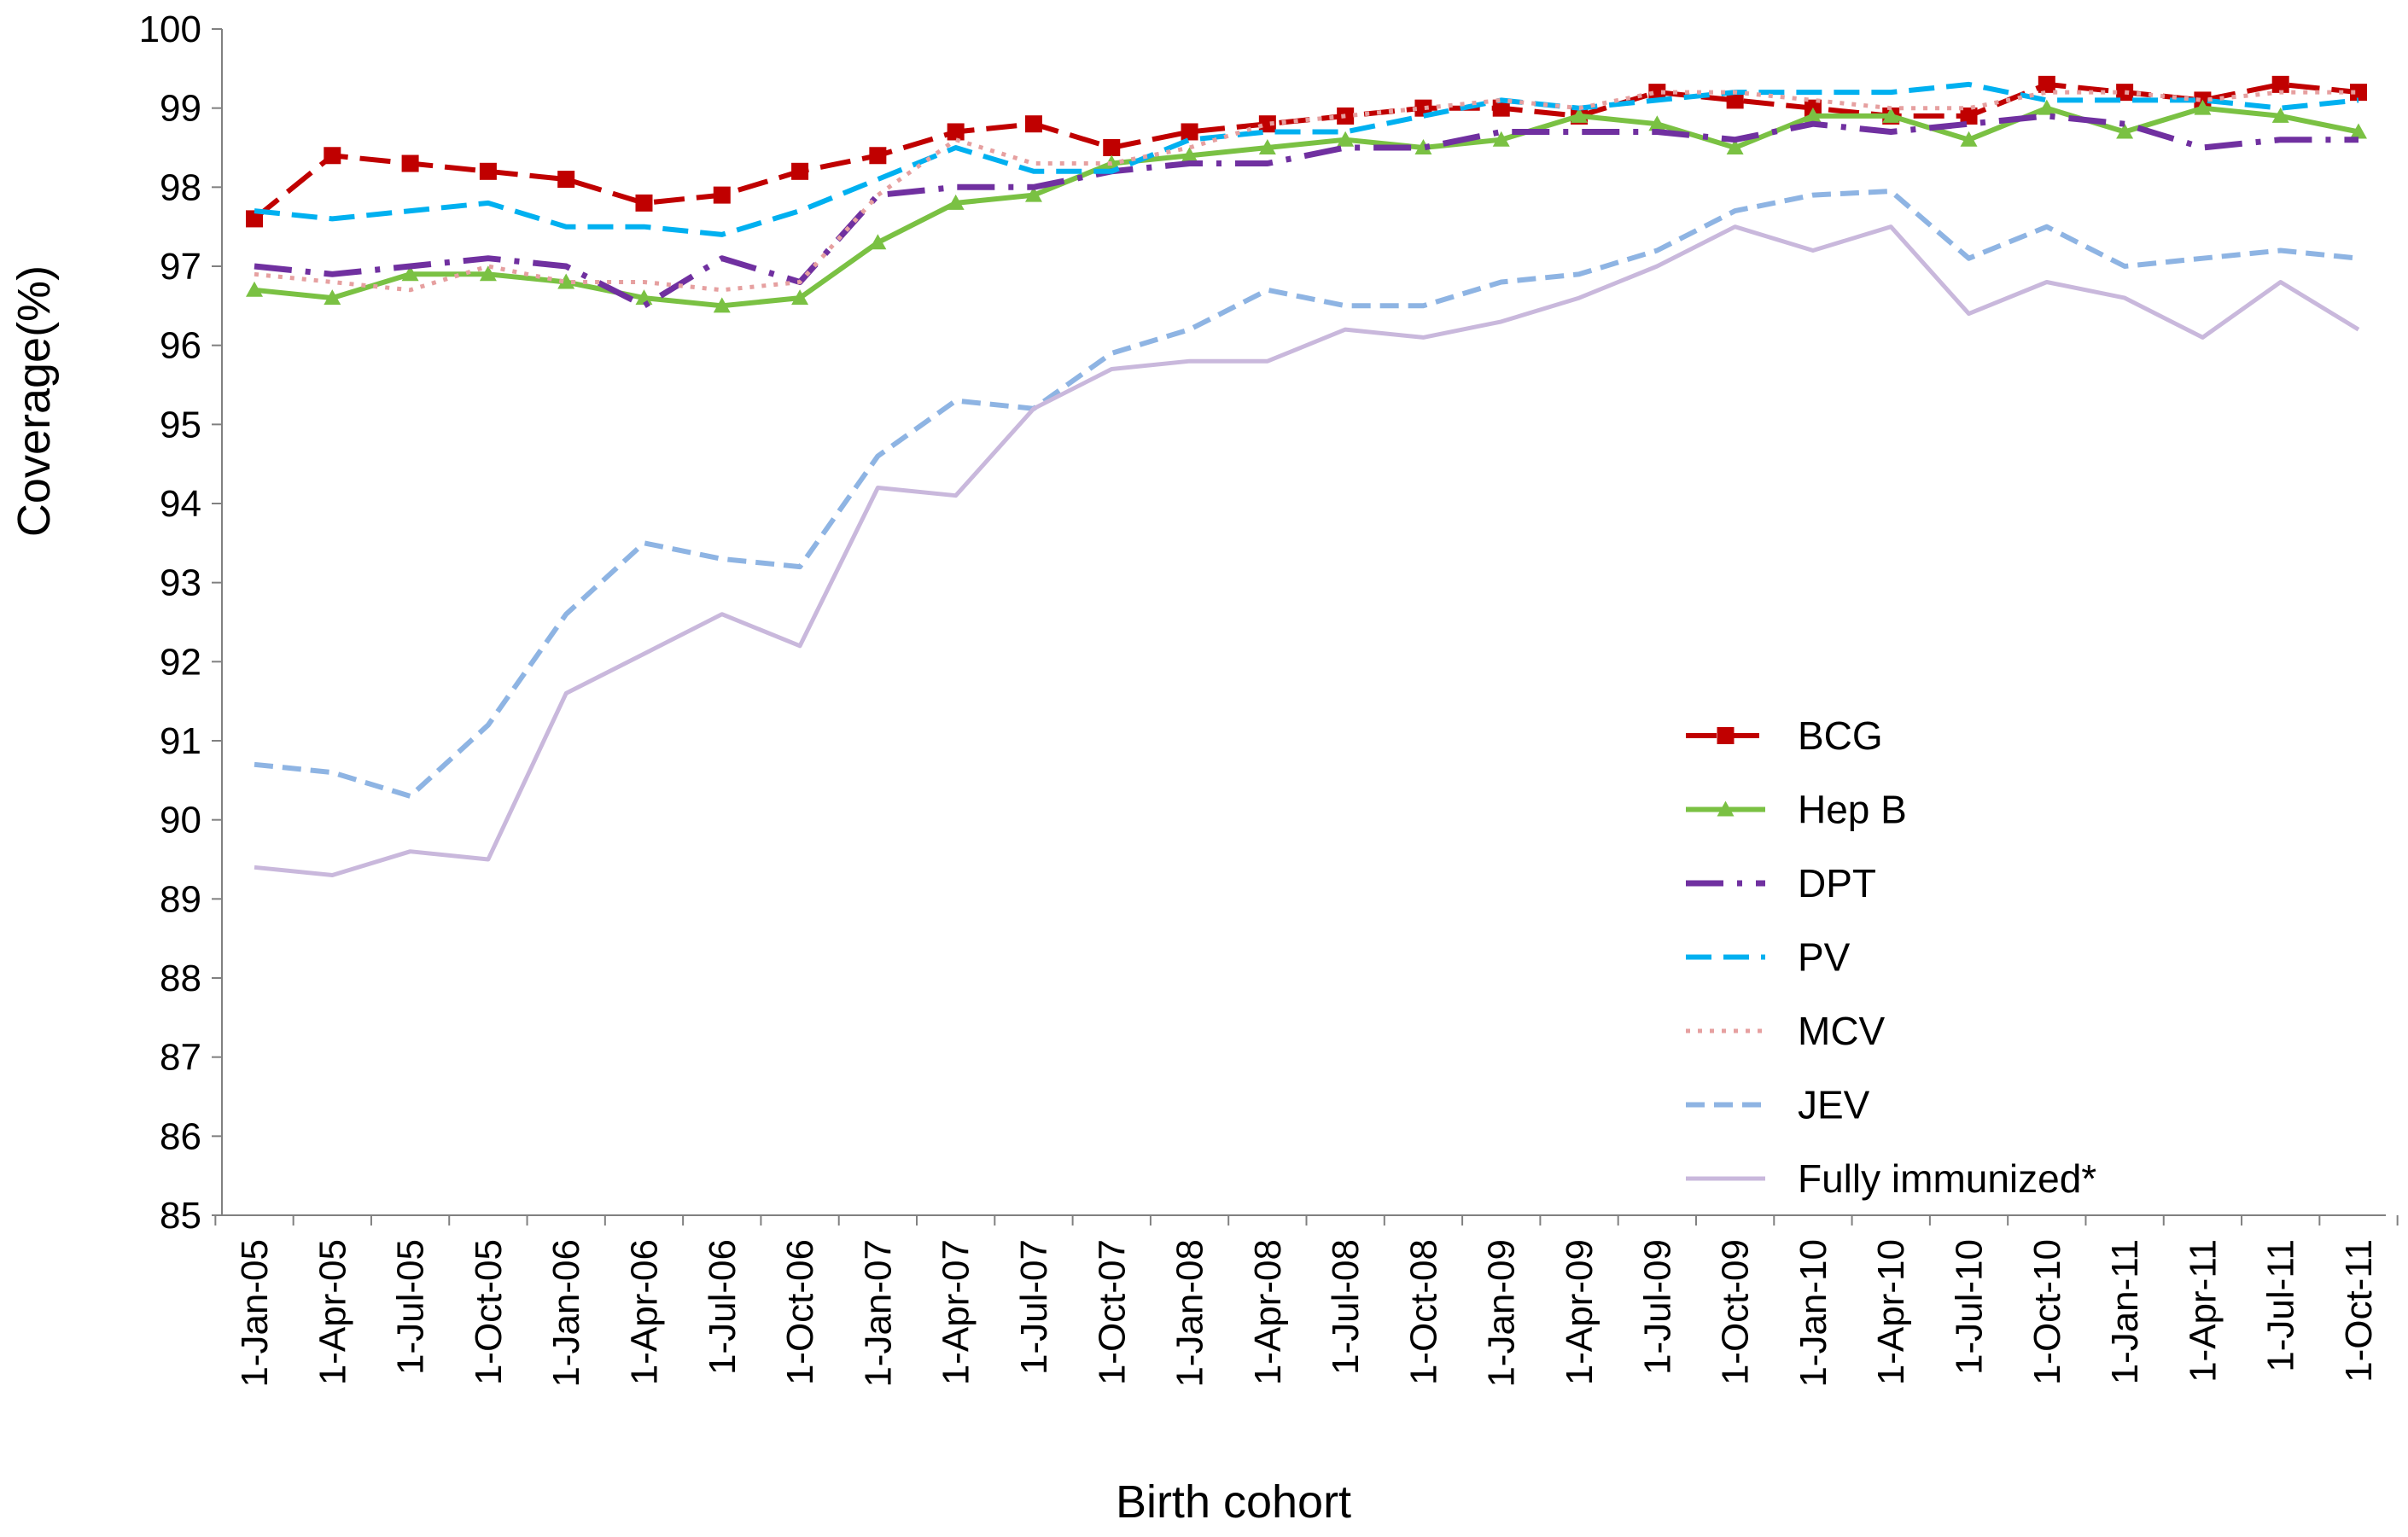  What do you see at coordinates (1841, 735) in the screenshot?
I see `legend-label: BCG` at bounding box center [1841, 735].